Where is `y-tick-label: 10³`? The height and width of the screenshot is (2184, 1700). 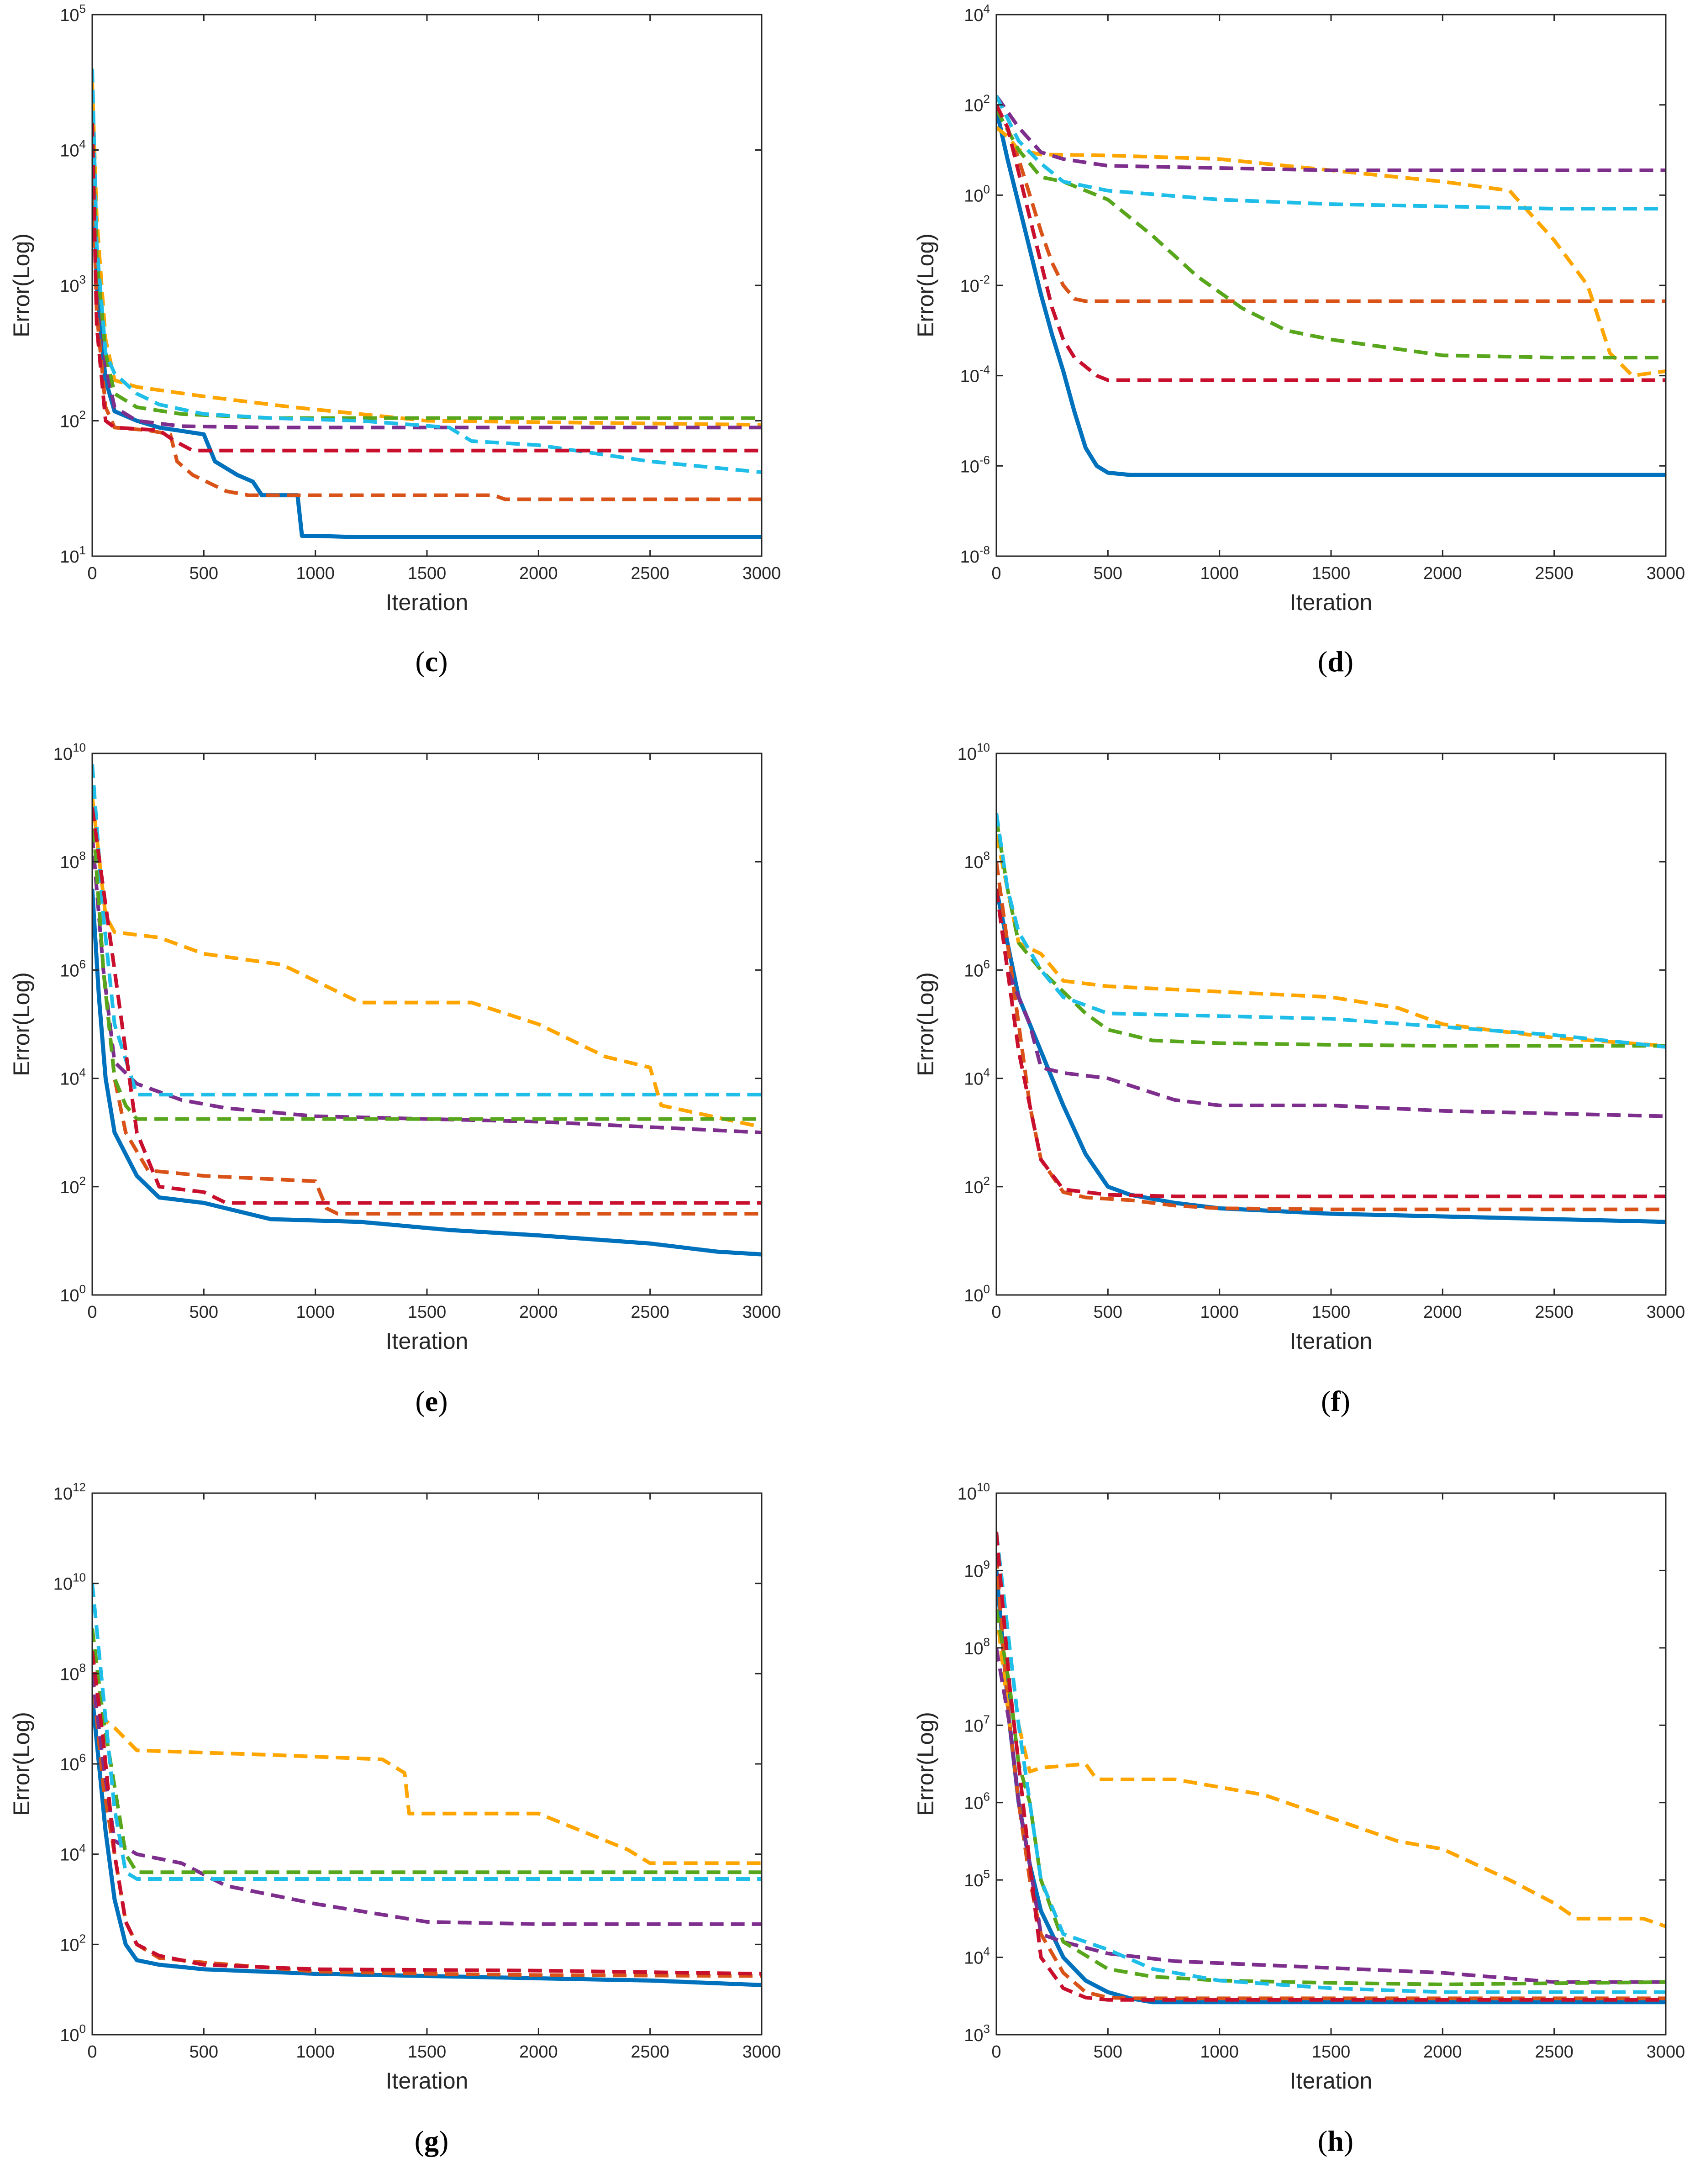 y-tick-label: 10³ is located at coordinates (73, 284).